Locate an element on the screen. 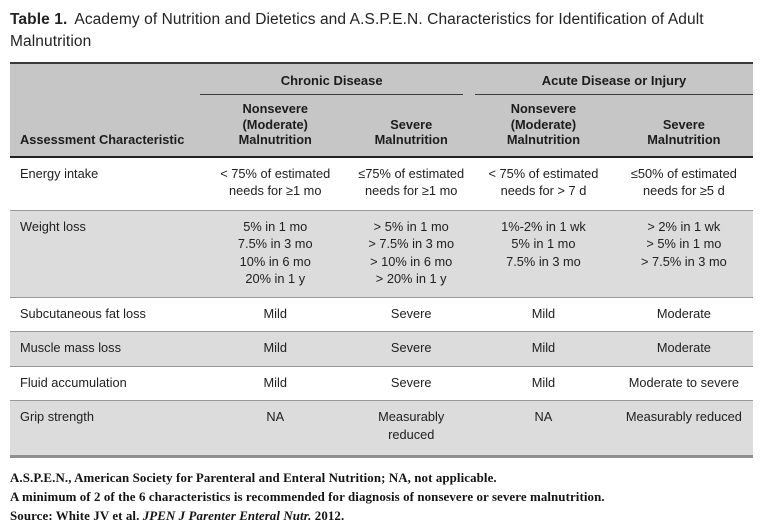 This screenshot has height=526, width=761. row-label: Energy intake is located at coordinates (59, 173).